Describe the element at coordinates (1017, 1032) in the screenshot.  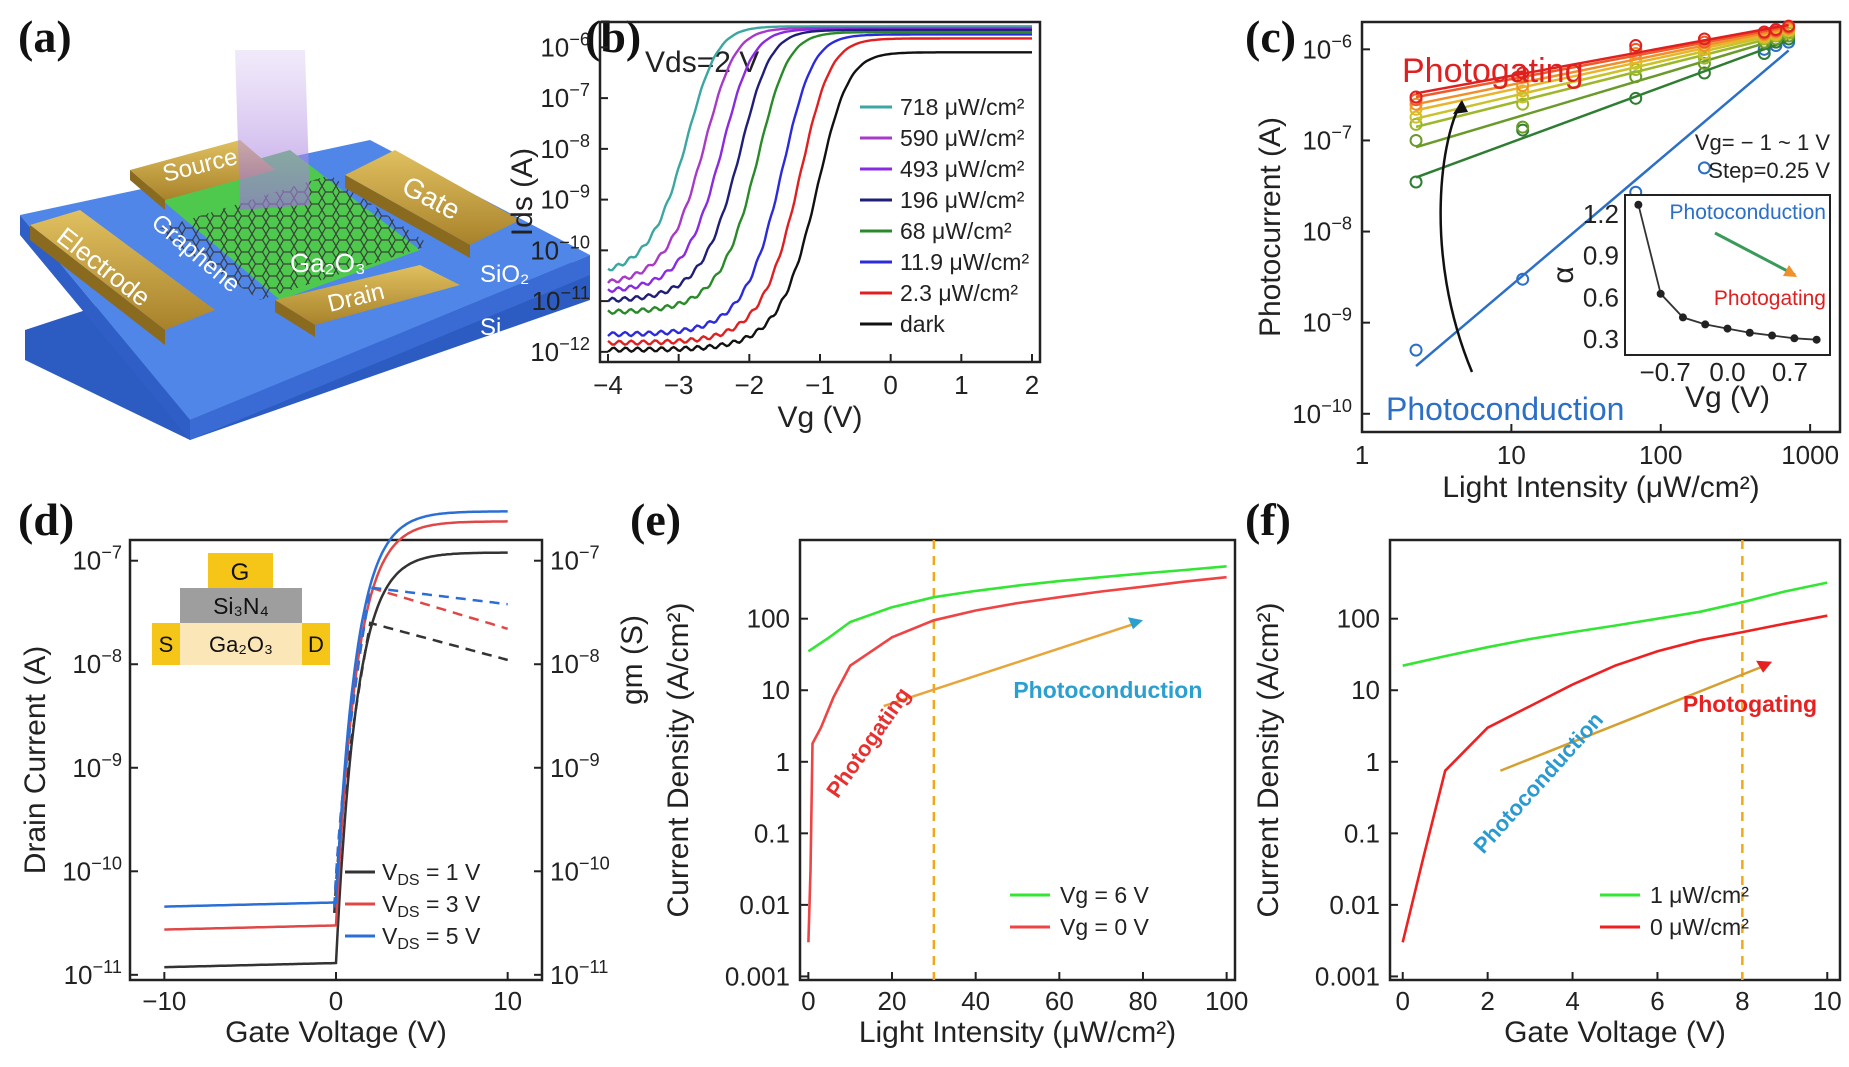
I see `x-axis-label: Light Intensity (μW/cm²)` at that location.